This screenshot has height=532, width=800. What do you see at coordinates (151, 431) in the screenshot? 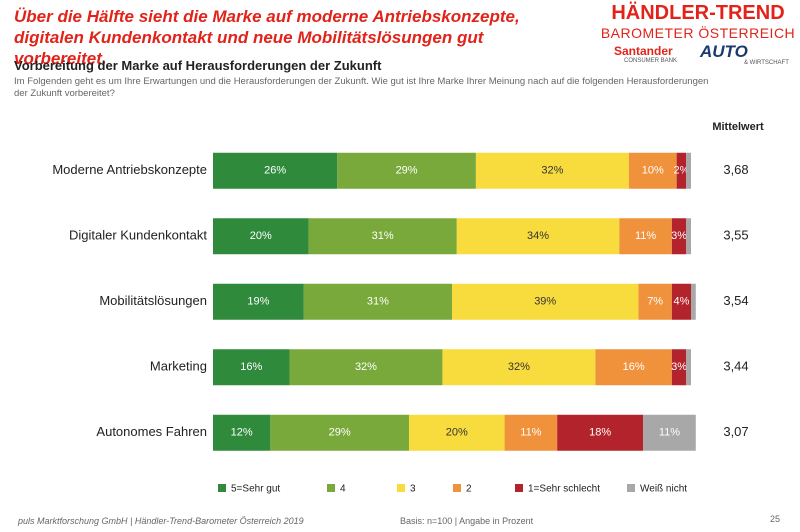
I see `category-label: Autonomes Fahren` at bounding box center [151, 431].